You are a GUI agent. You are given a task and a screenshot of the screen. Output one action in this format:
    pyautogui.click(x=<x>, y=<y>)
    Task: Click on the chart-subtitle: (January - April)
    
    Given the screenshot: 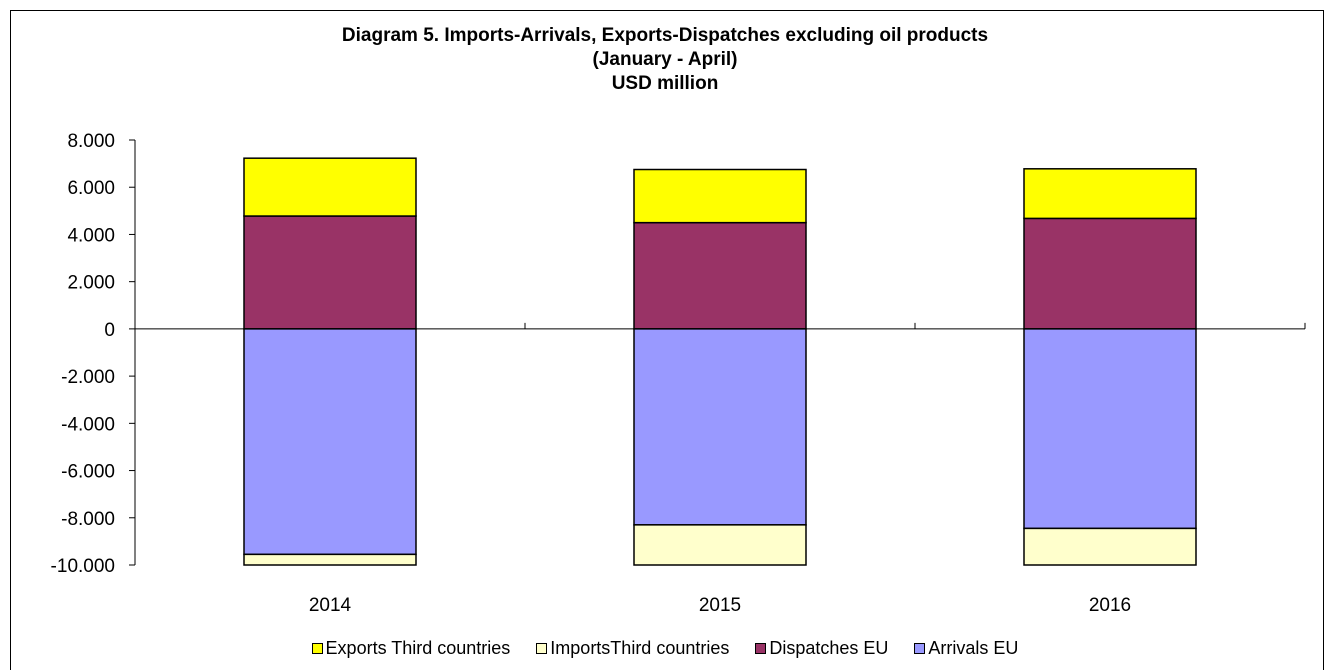 What is the action you would take?
    pyautogui.click(x=665, y=59)
    